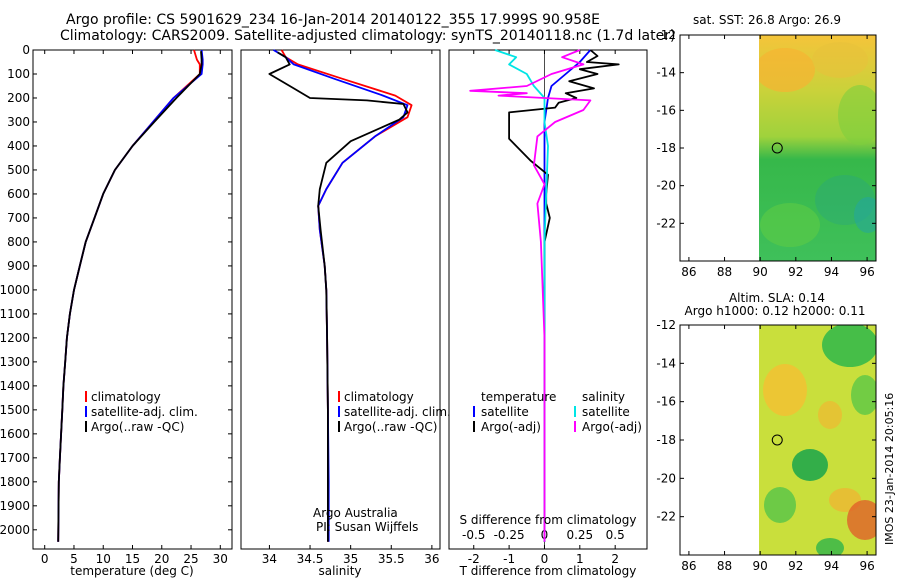 This screenshot has width=900, height=580. I want to click on sst-map-image, so click(817, 148).